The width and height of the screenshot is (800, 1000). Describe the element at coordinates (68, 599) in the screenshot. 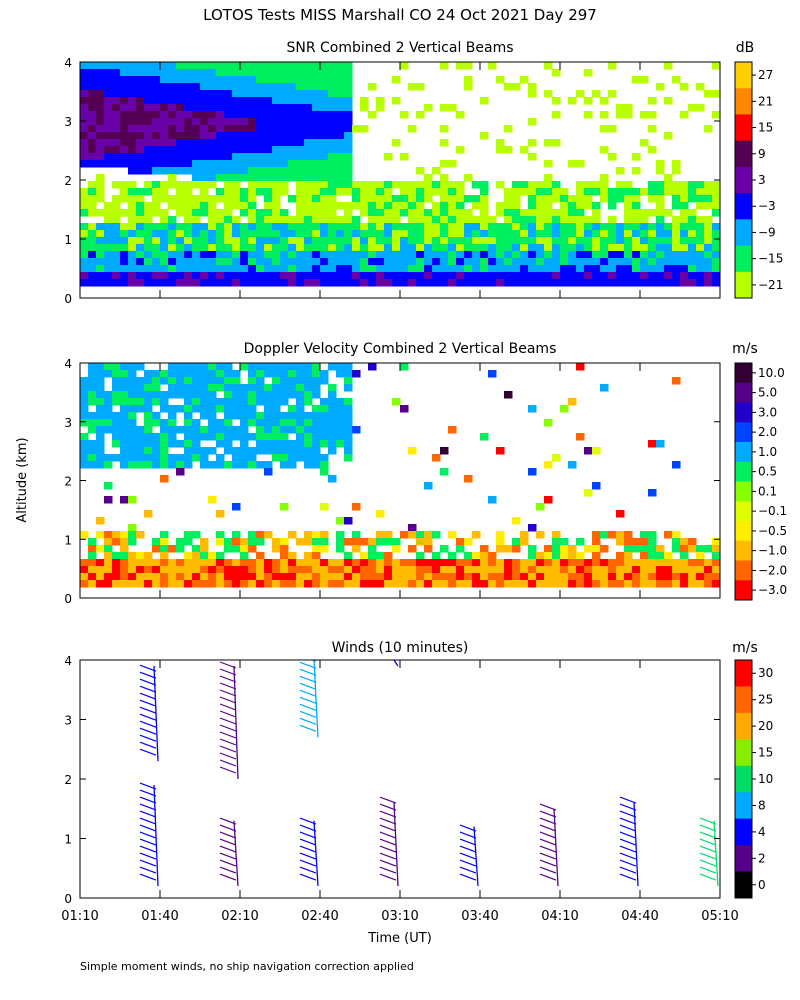

I see `y-tick-label: 0` at that location.